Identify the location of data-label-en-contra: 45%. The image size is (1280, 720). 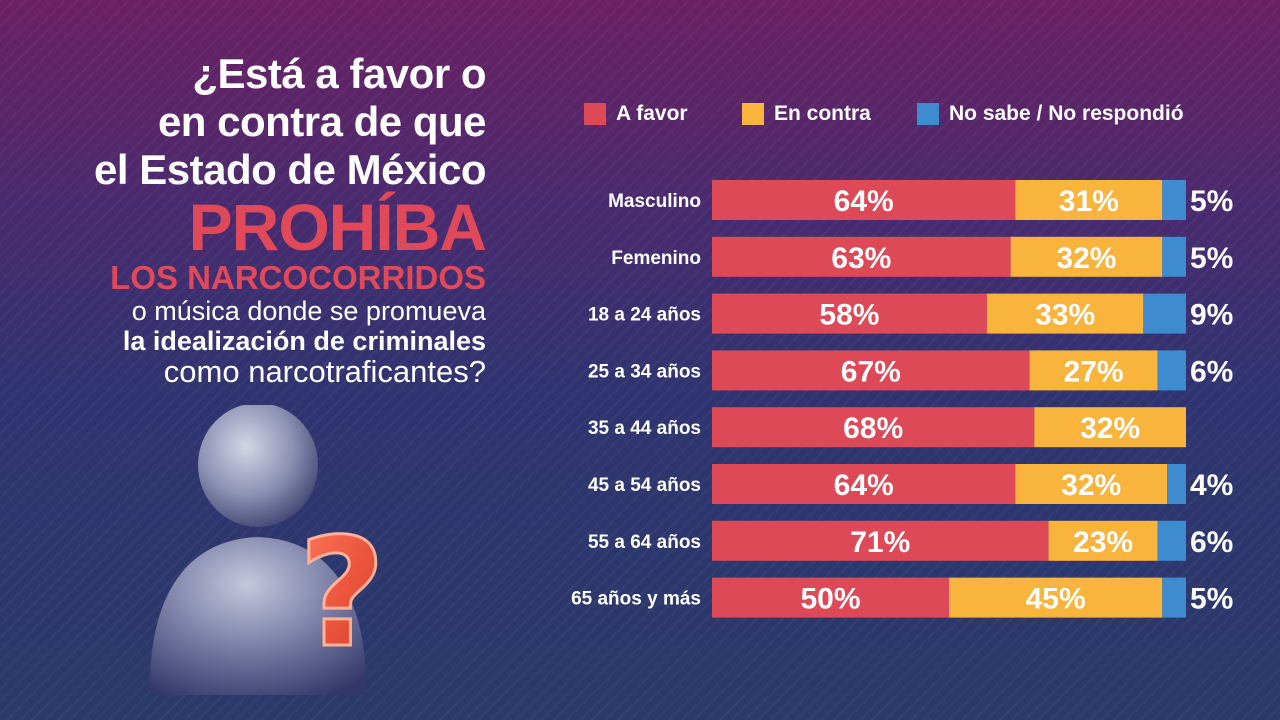
(1056, 599).